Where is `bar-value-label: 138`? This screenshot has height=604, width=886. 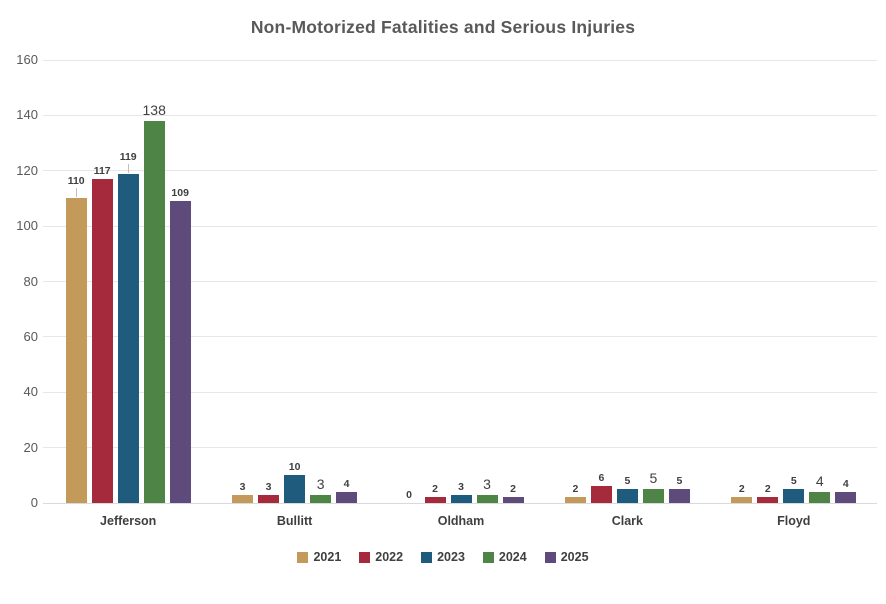
bar-value-label: 138 is located at coordinates (154, 109).